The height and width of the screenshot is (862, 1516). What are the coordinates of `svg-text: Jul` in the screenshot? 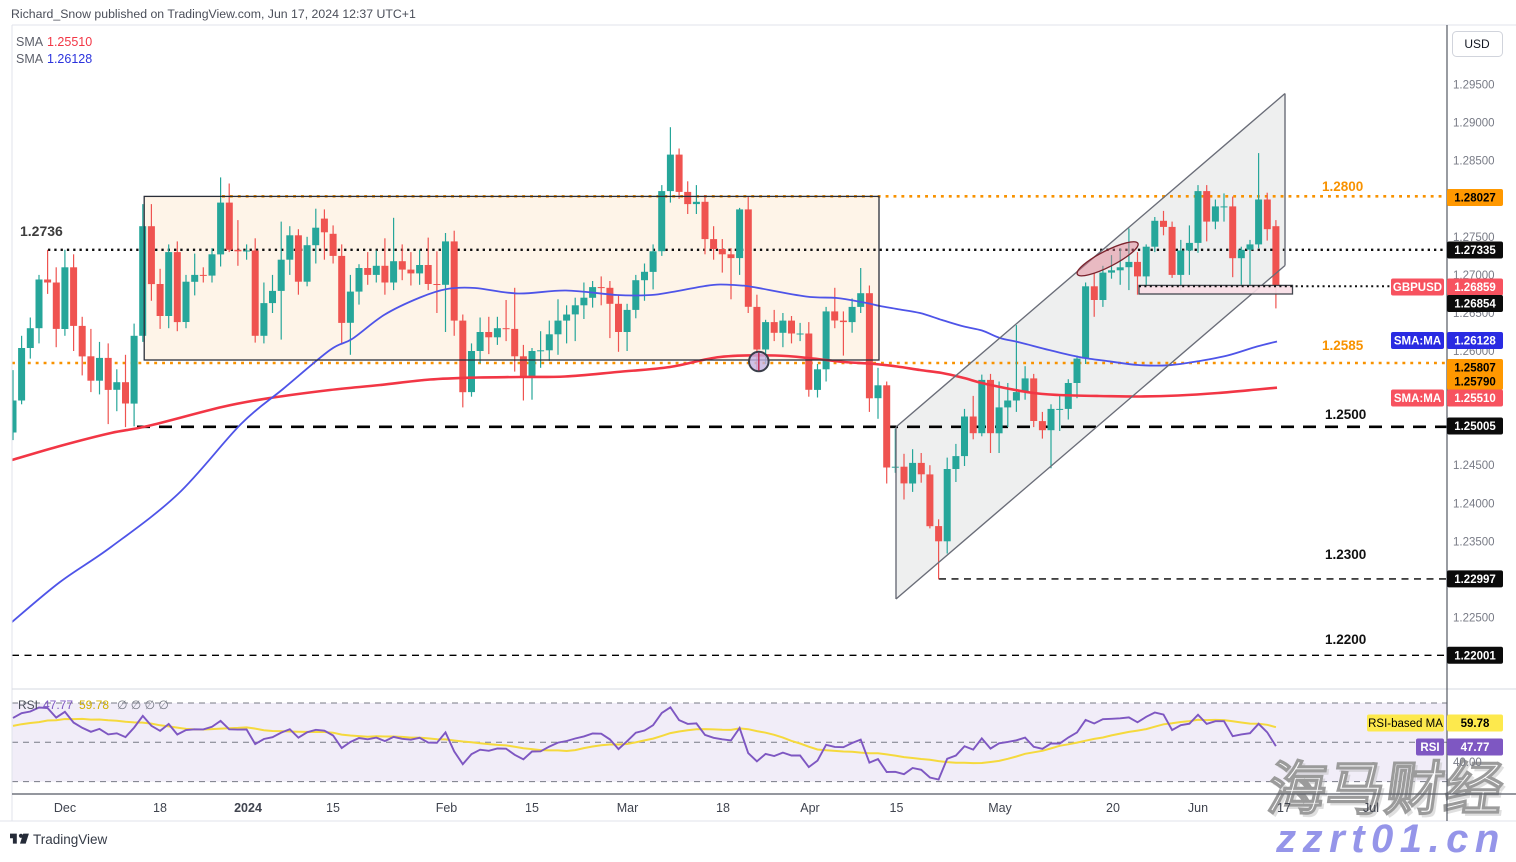 It's located at (1371, 808).